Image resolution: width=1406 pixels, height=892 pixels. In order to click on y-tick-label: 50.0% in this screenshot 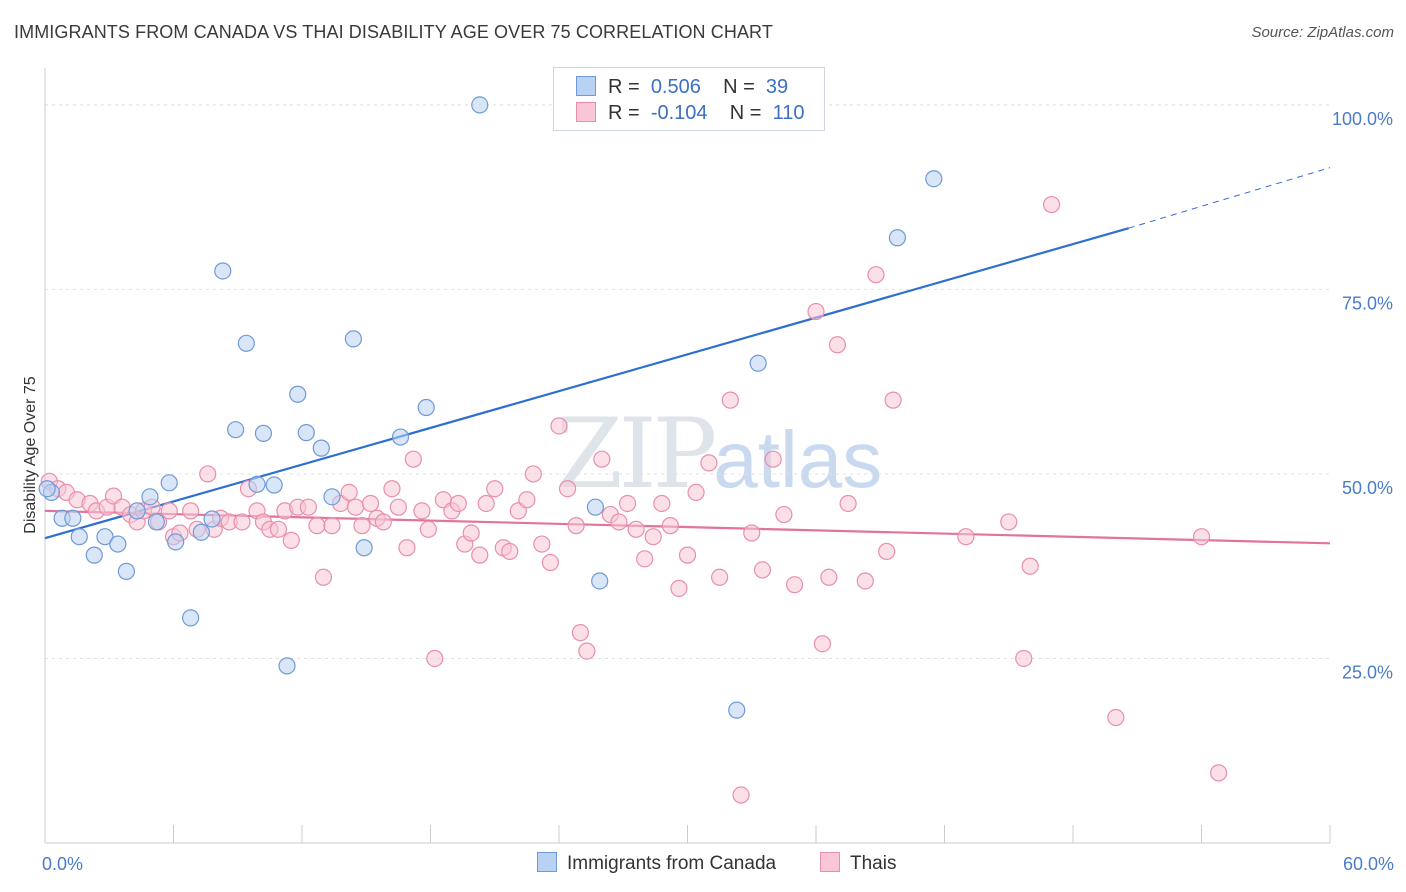, I will do `click(1367, 488)`.